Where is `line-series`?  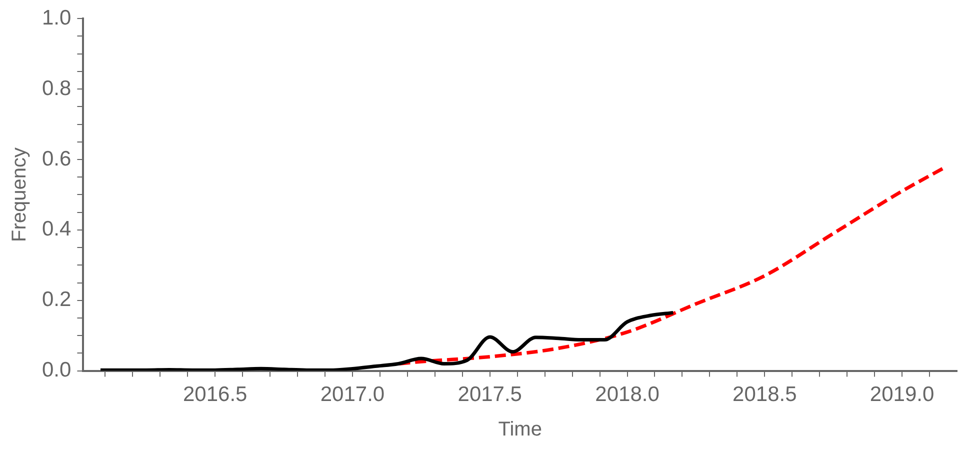 line-series is located at coordinates (386, 340).